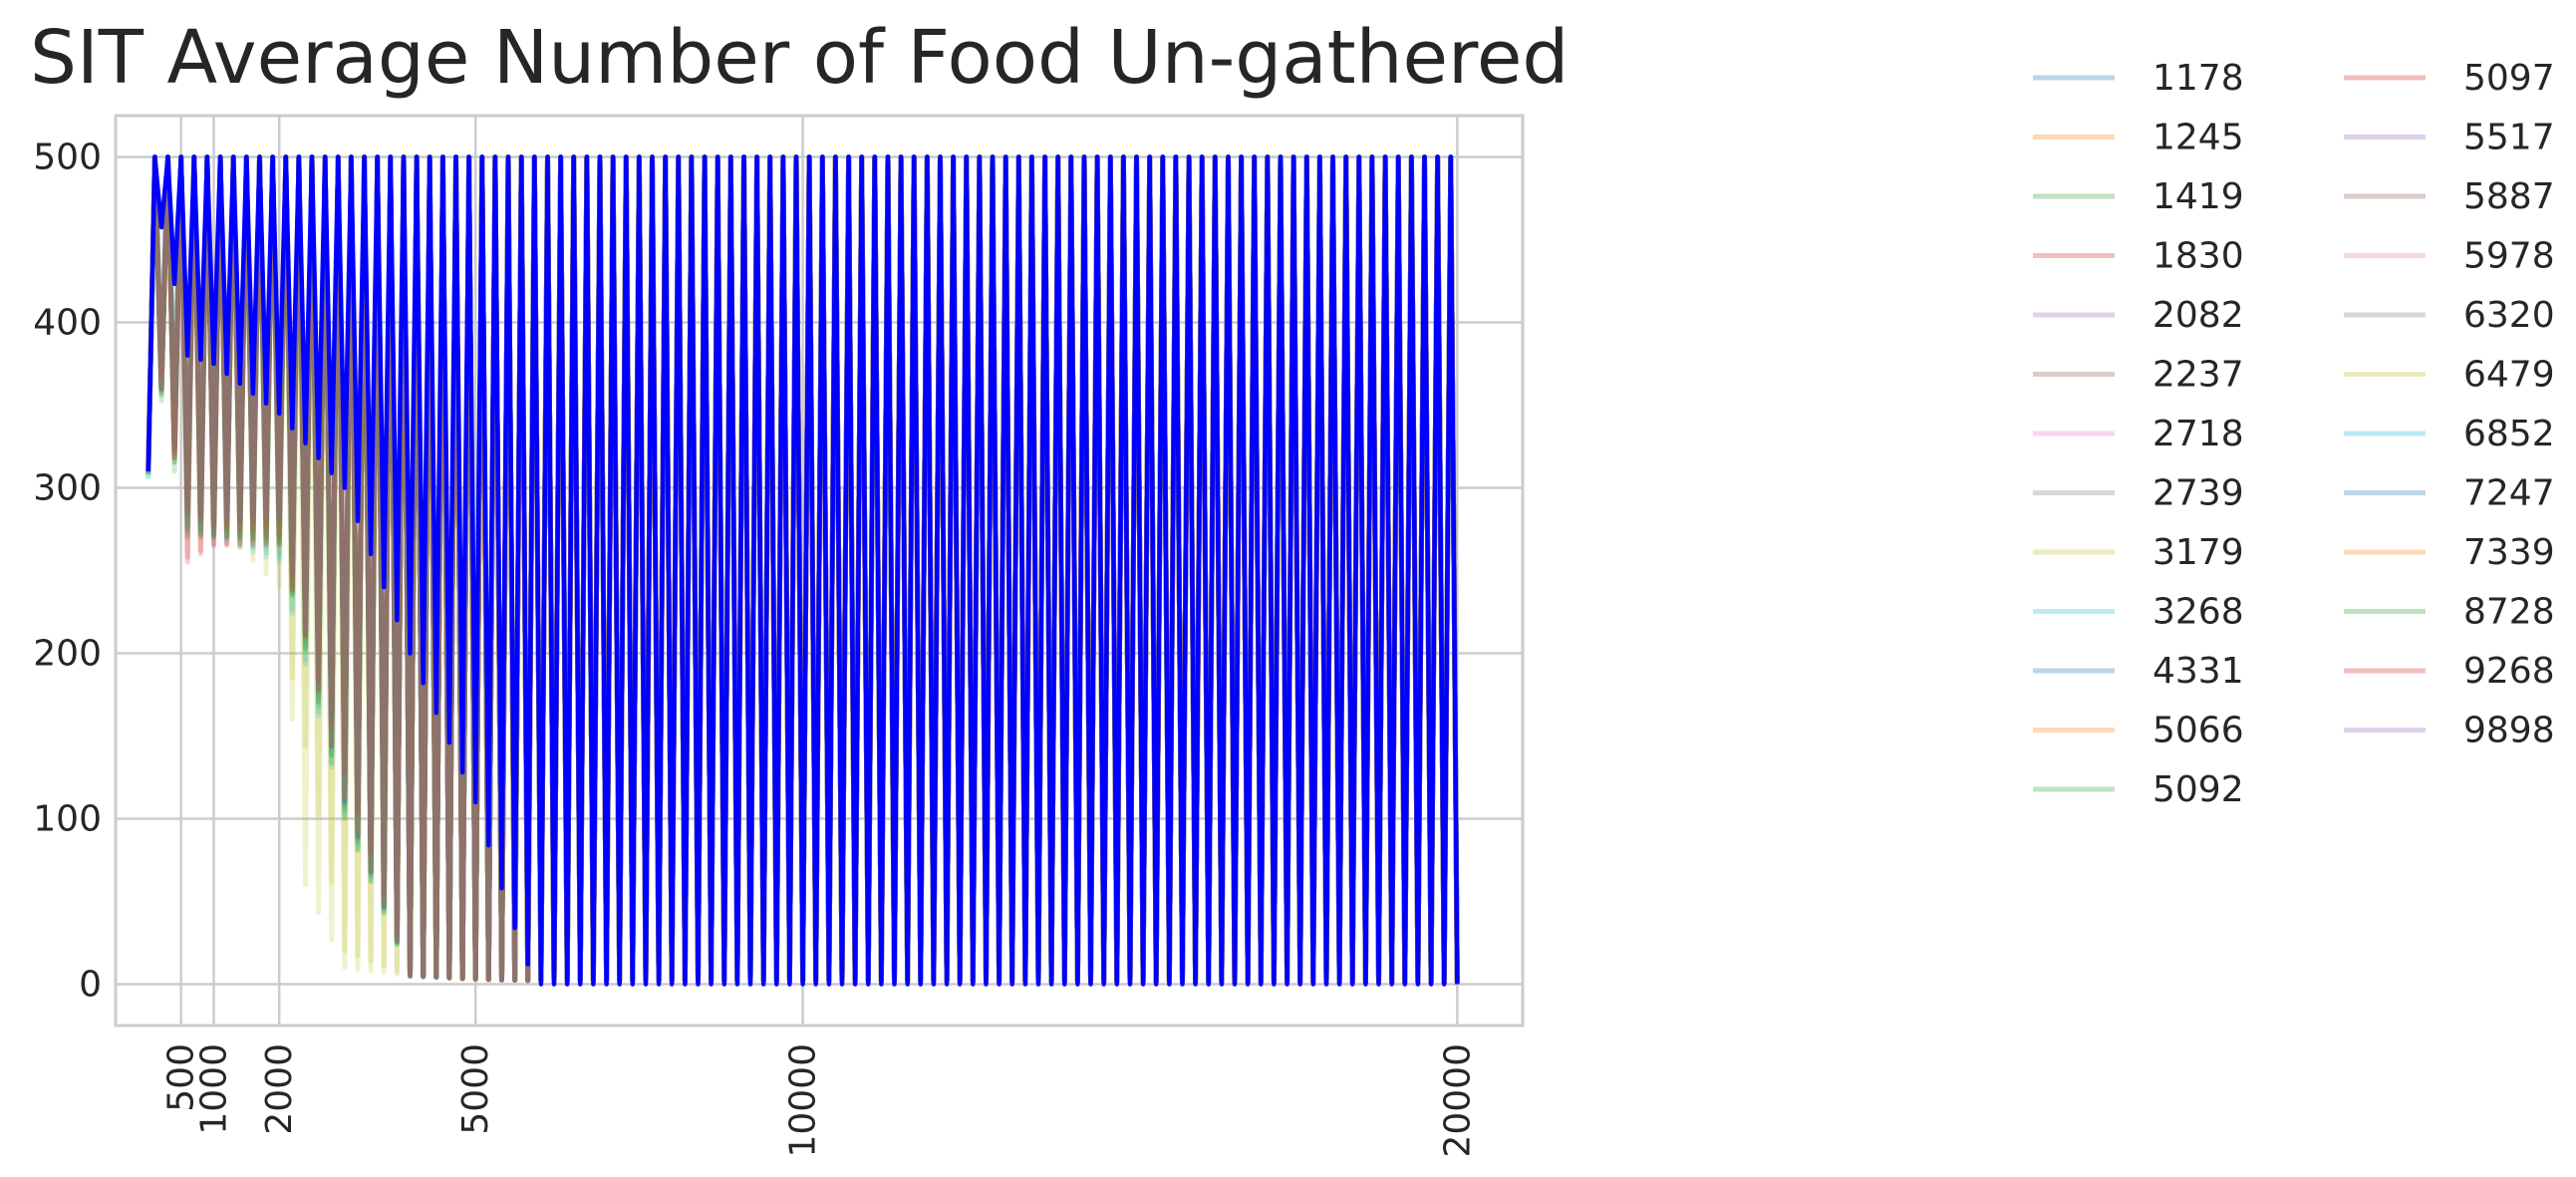 Image resolution: width=2576 pixels, height=1177 pixels. I want to click on legend-label: 7339, so click(2509, 552).